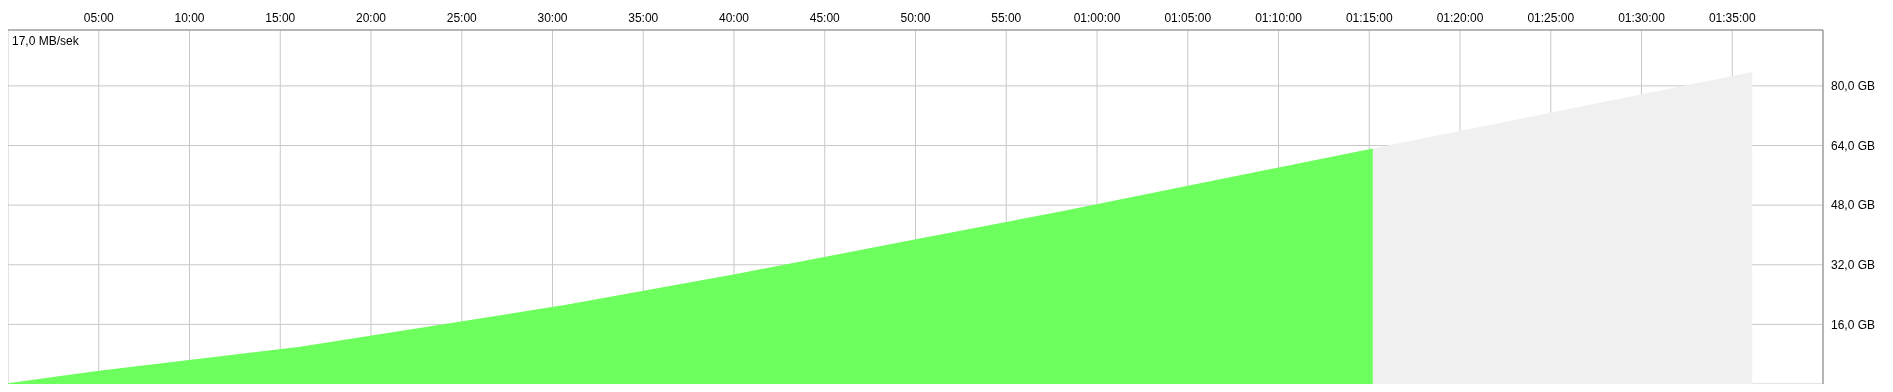 Image resolution: width=1893 pixels, height=392 pixels. What do you see at coordinates (99, 18) in the screenshot?
I see `x-tick-label: 05:00` at bounding box center [99, 18].